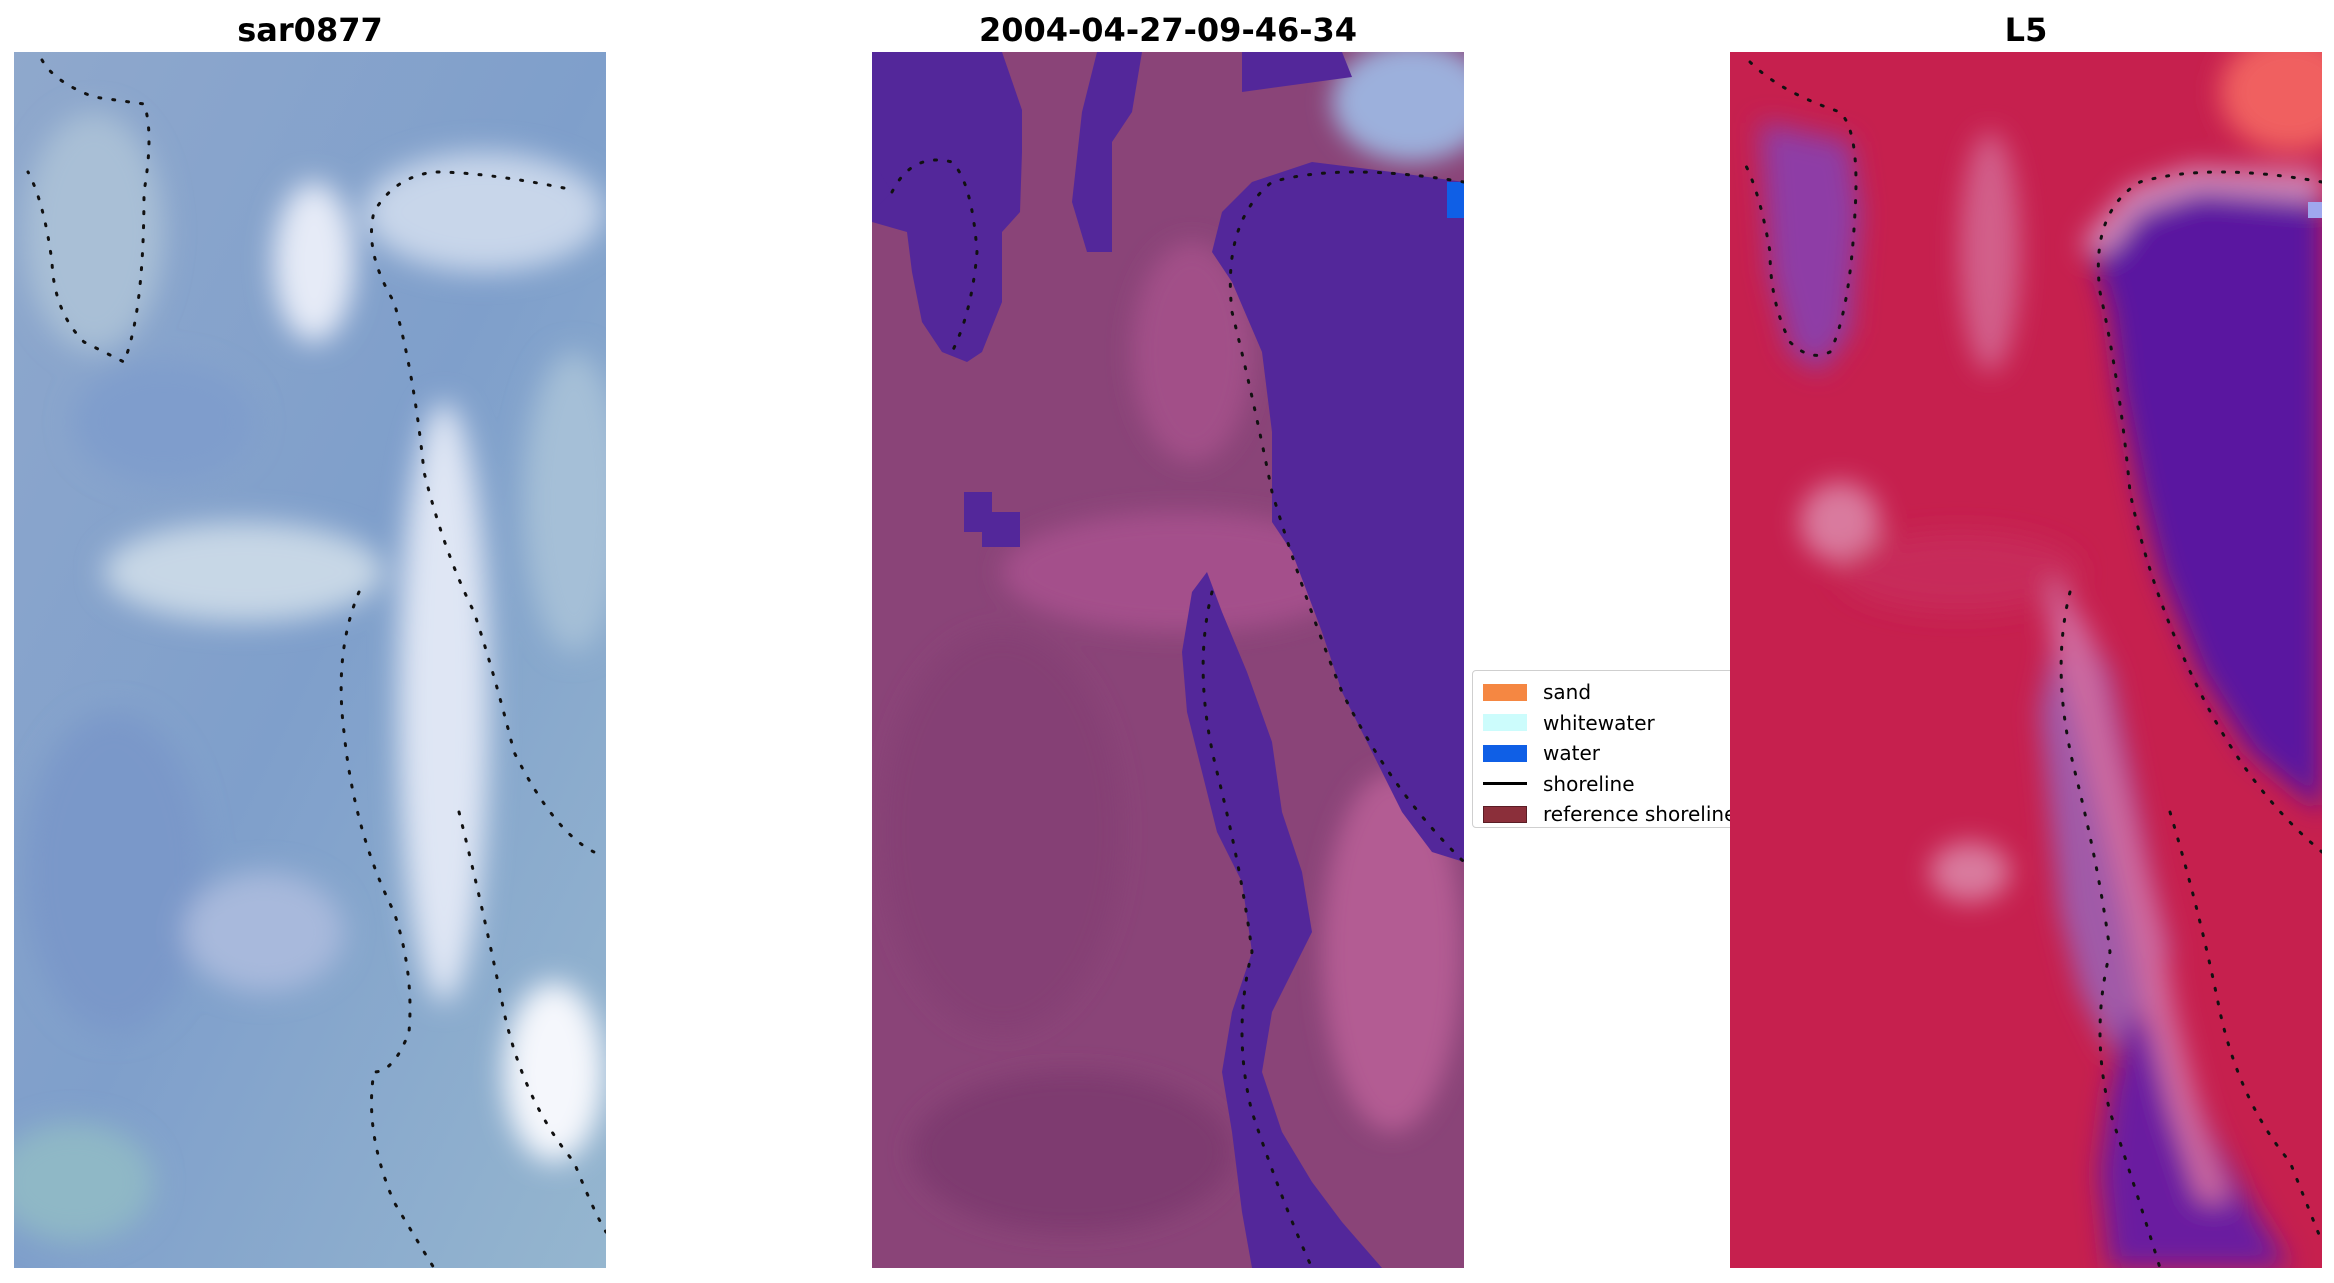 The height and width of the screenshot is (1283, 2334). I want to click on panel-title-date: 2004-04-27-09-46-34, so click(1168, 30).